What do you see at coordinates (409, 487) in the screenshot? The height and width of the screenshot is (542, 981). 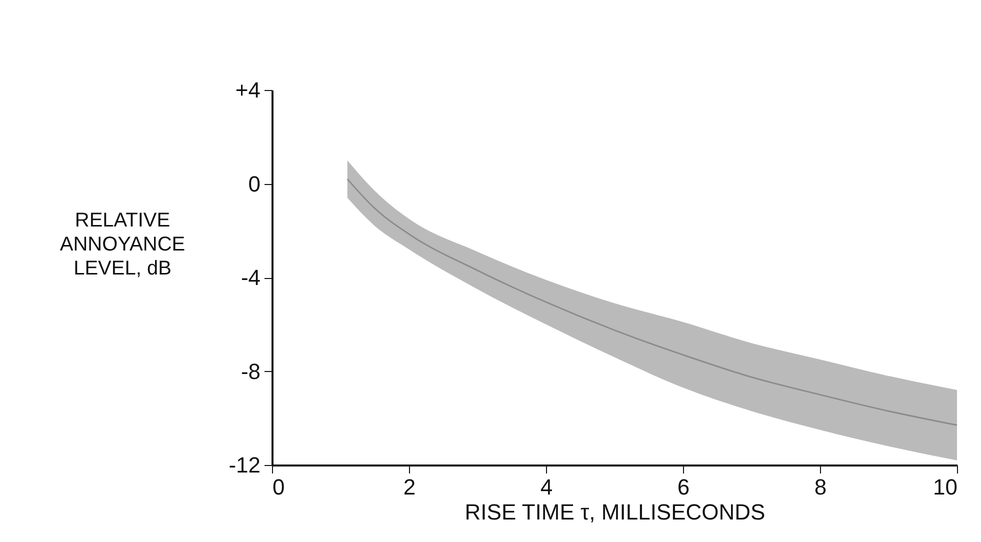 I see `x-tick-label: 2` at bounding box center [409, 487].